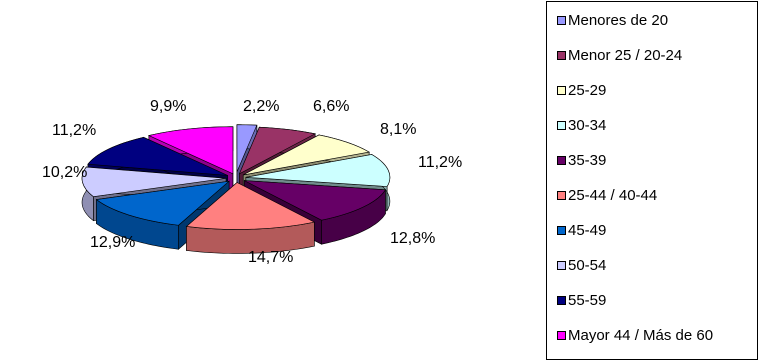  I want to click on legend-item-9: 55-59, so click(581, 300).